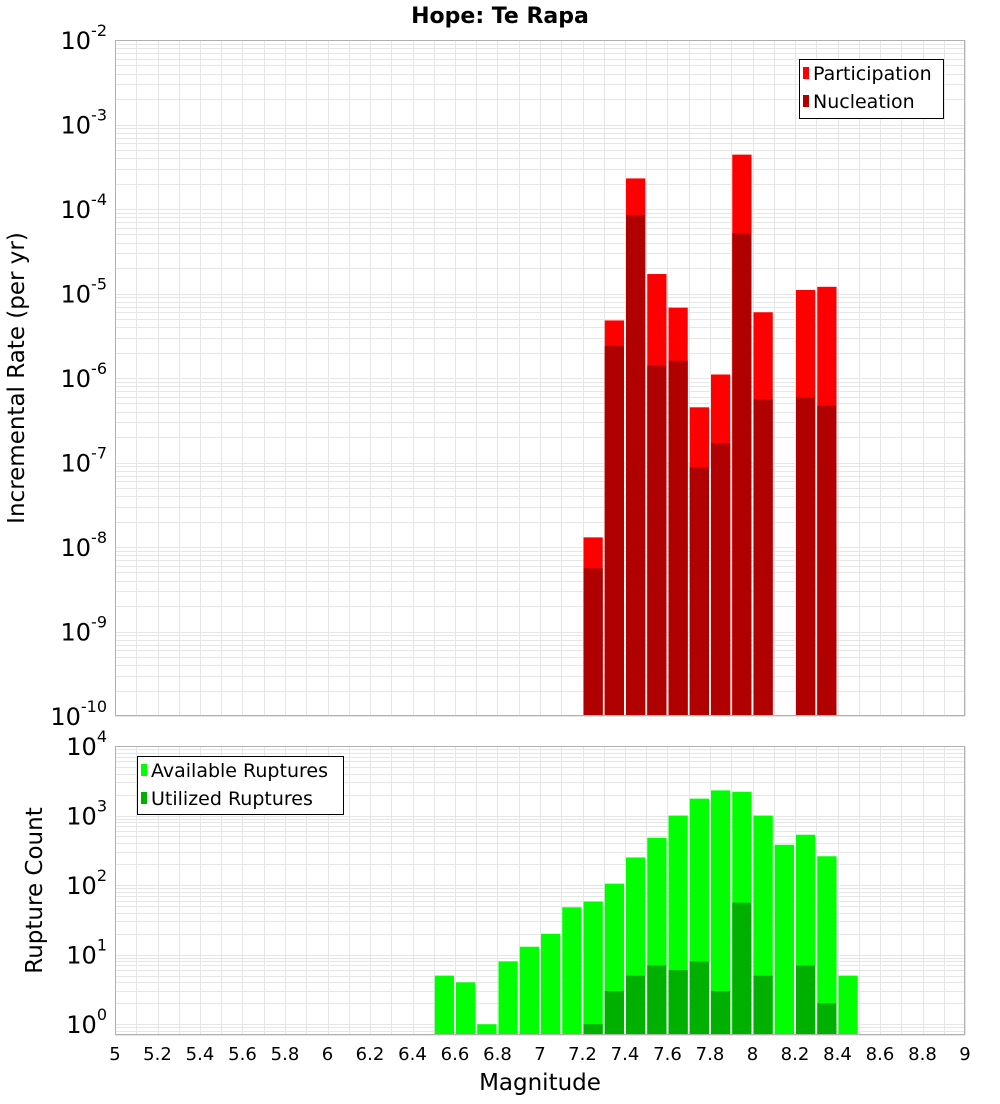 The height and width of the screenshot is (1104, 1000). Describe the element at coordinates (242, 1054) in the screenshot. I see `x-tick-label: 5.6` at that location.